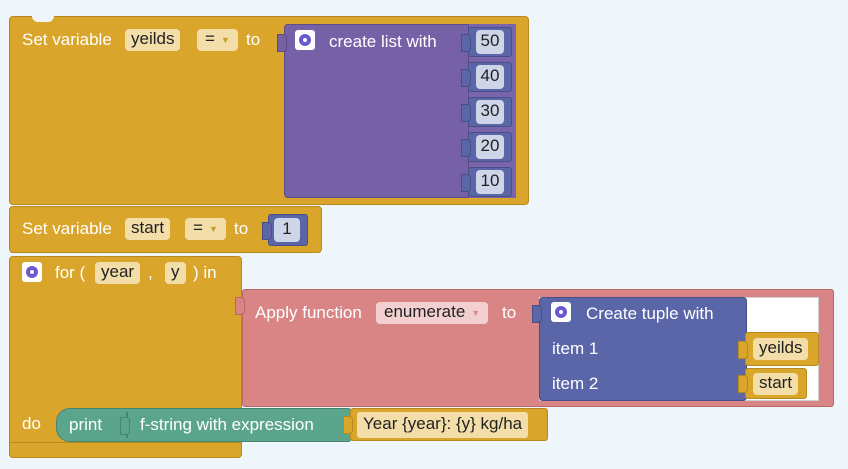 This screenshot has height=469, width=848. I want to click on create-tuple-block, so click(643, 349).